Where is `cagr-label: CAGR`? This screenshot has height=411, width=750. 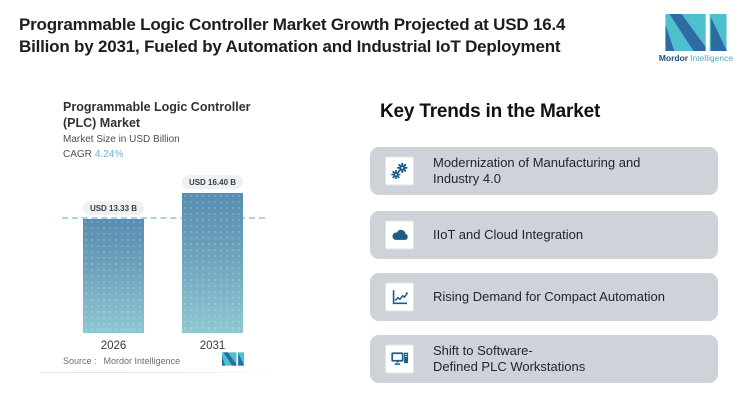 cagr-label: CAGR is located at coordinates (77, 154).